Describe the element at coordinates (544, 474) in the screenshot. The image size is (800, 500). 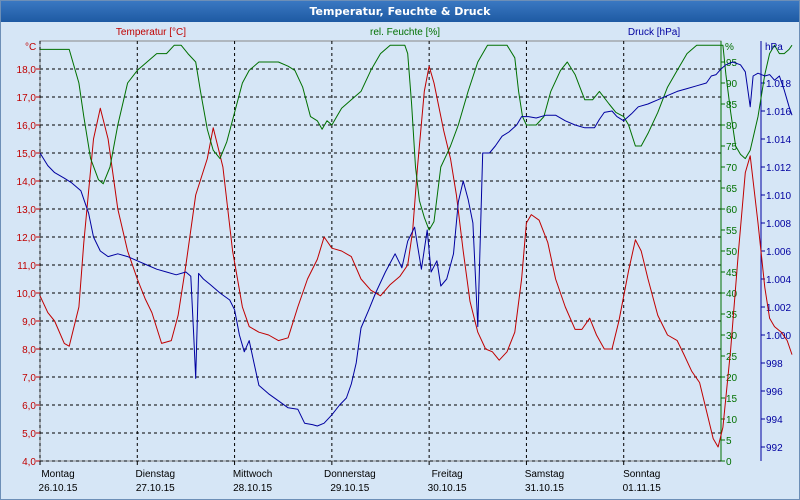
I see `x-tick-day-label: Samstag` at that location.